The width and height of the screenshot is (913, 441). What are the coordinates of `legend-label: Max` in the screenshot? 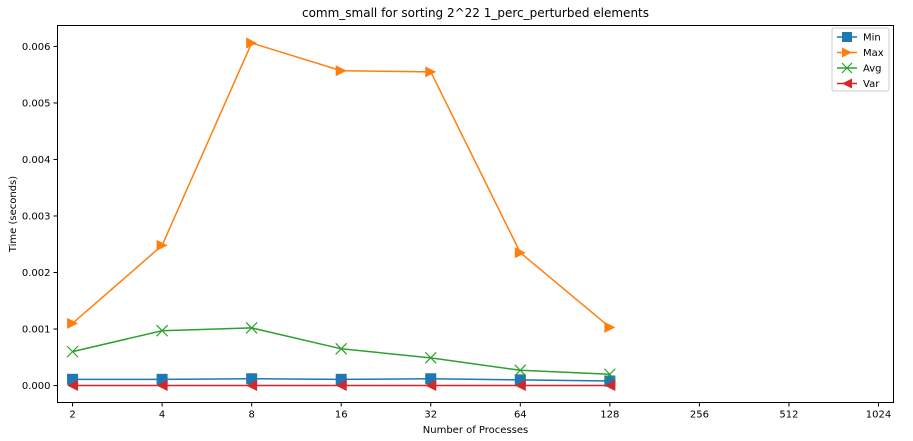 It's located at (873, 53).